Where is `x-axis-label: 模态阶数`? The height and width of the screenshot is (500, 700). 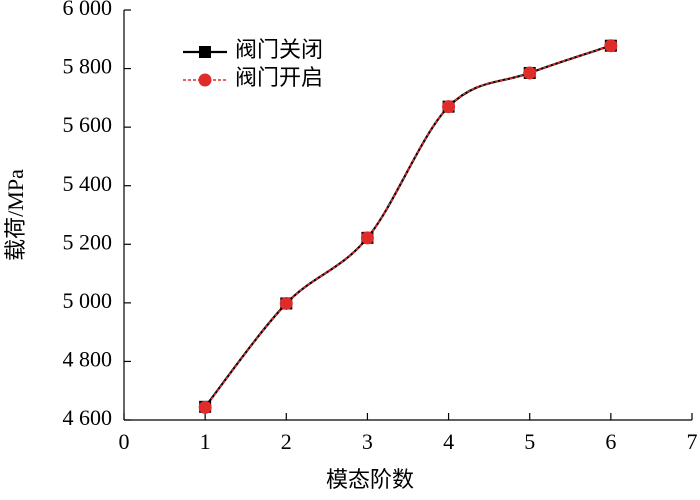 x-axis-label: 模态阶数 is located at coordinates (370, 479).